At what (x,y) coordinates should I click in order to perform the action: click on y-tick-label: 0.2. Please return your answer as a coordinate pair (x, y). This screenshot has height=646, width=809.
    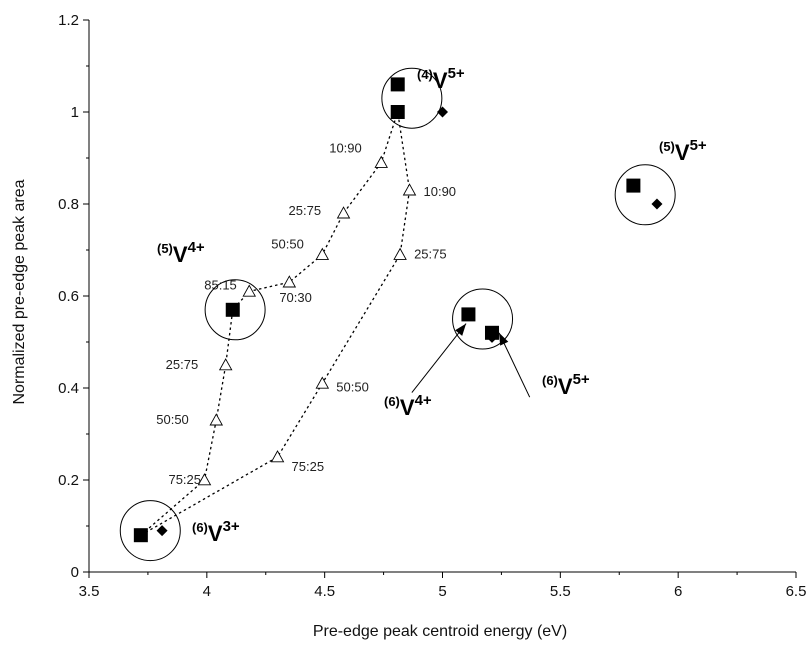
    Looking at the image, I should click on (68, 480).